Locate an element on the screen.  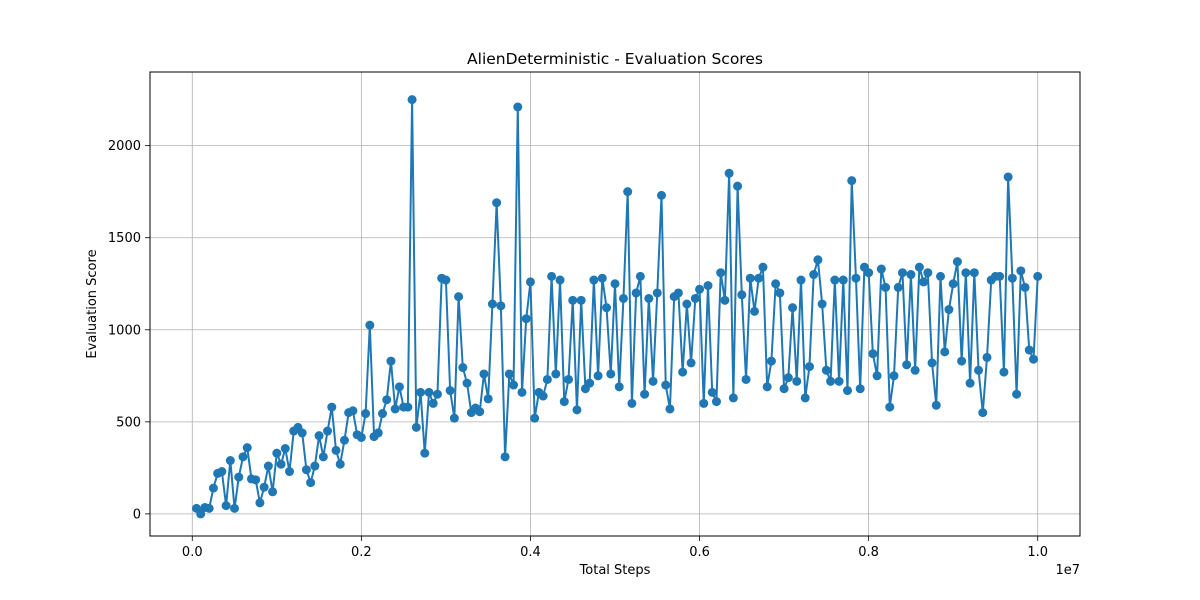
y-tick-label: 0 is located at coordinates (137, 514).